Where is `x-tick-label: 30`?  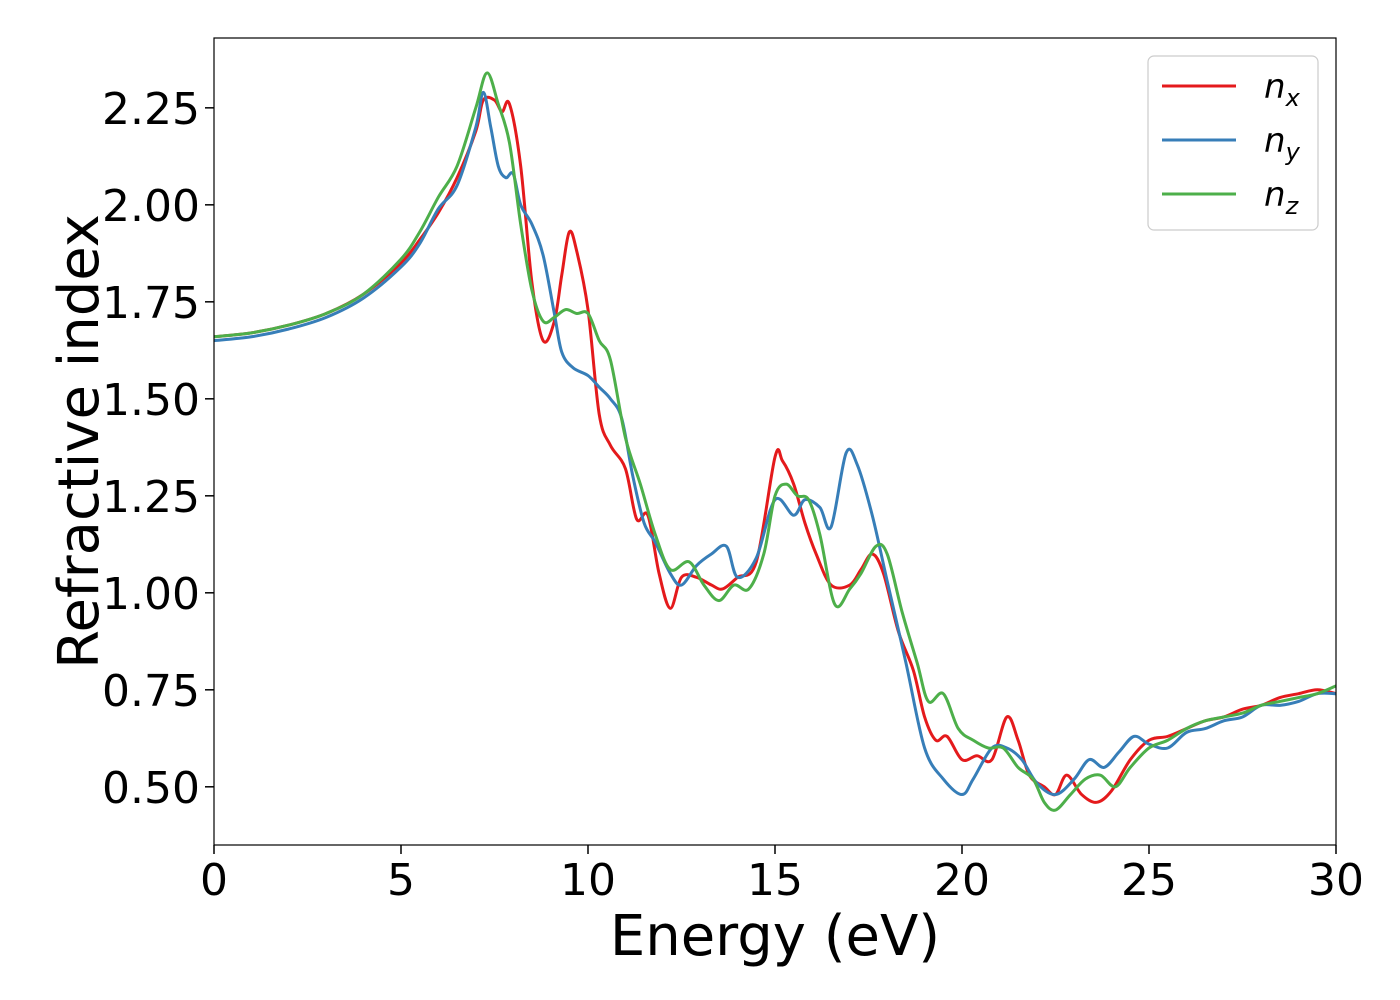 x-tick-label: 30 is located at coordinates (1336, 880).